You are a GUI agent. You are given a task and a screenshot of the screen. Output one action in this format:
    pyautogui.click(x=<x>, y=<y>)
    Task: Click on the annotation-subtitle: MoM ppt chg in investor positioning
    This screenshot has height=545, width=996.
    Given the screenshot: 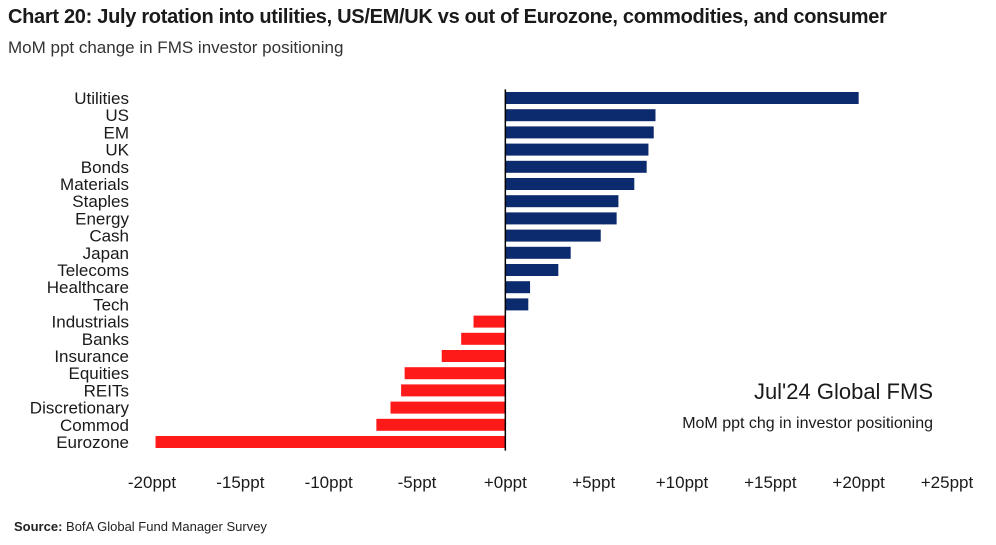 What is the action you would take?
    pyautogui.click(x=807, y=423)
    